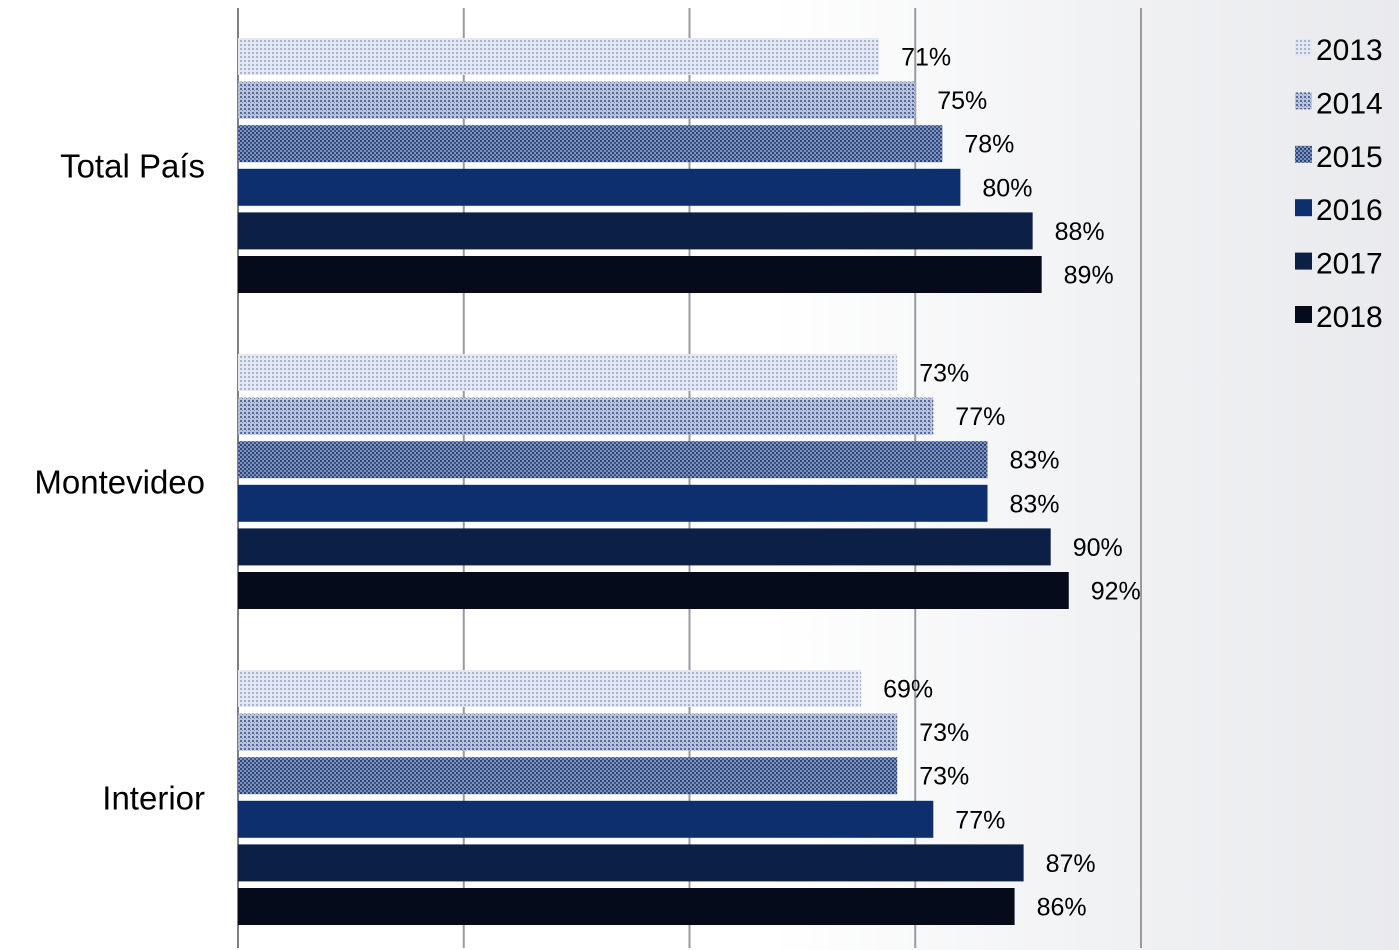  I want to click on data-label: 78%, so click(989, 145).